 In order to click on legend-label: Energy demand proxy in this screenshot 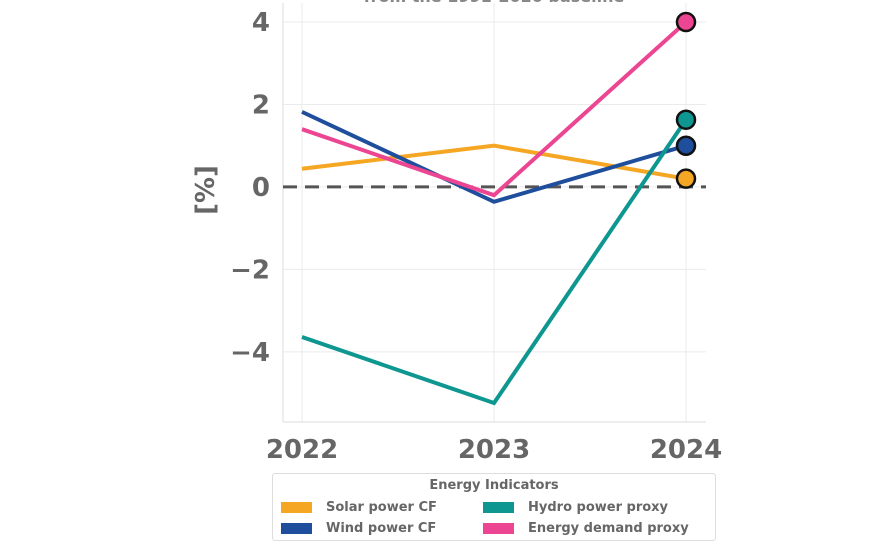, I will do `click(608, 528)`.